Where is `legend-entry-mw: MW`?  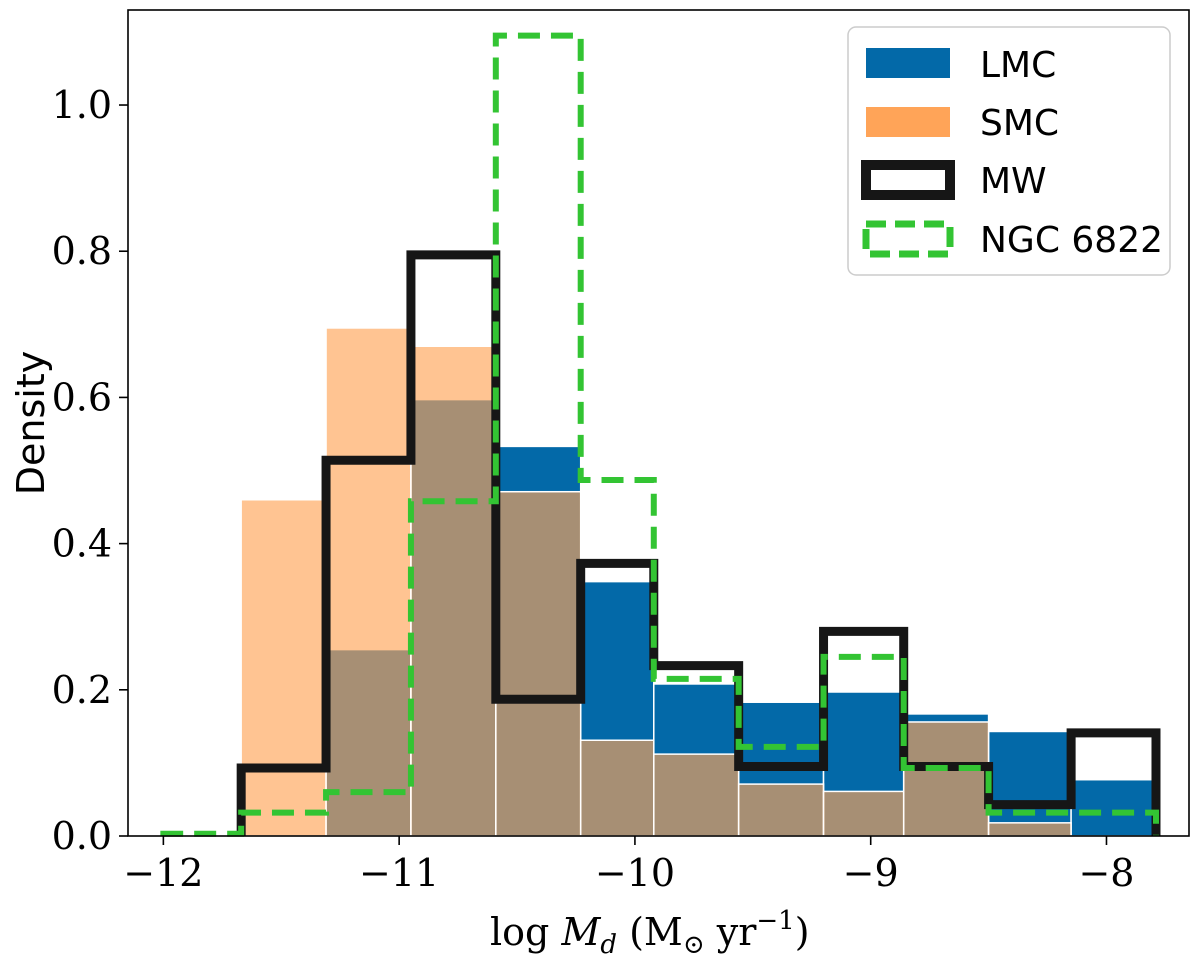
legend-entry-mw: MW is located at coordinates (954, 181).